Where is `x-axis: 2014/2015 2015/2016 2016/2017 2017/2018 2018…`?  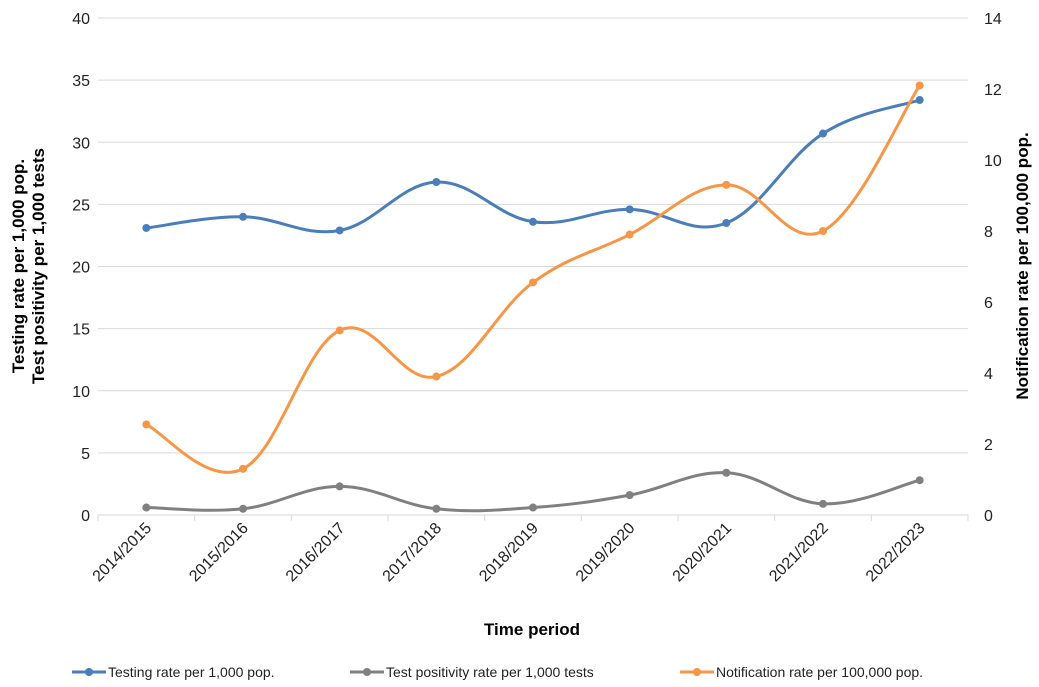
x-axis: 2014/2015 2015/2016 2016/2017 2017/2018 2018… is located at coordinates (529, 550).